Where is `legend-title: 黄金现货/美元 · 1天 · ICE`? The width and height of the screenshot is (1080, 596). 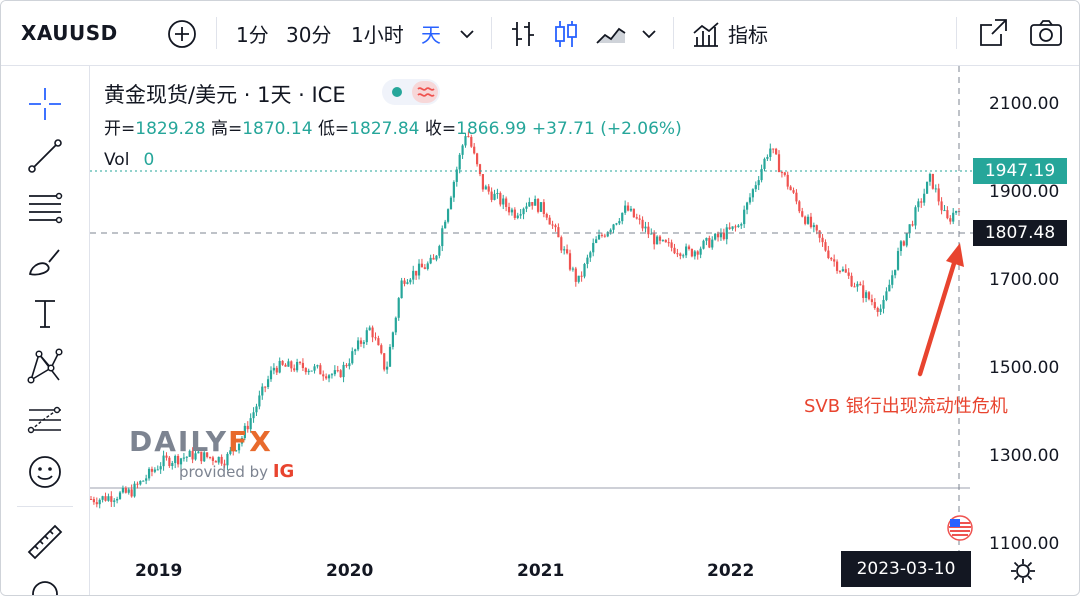 legend-title: 黄金现货/美元 · 1天 · ICE is located at coordinates (225, 95).